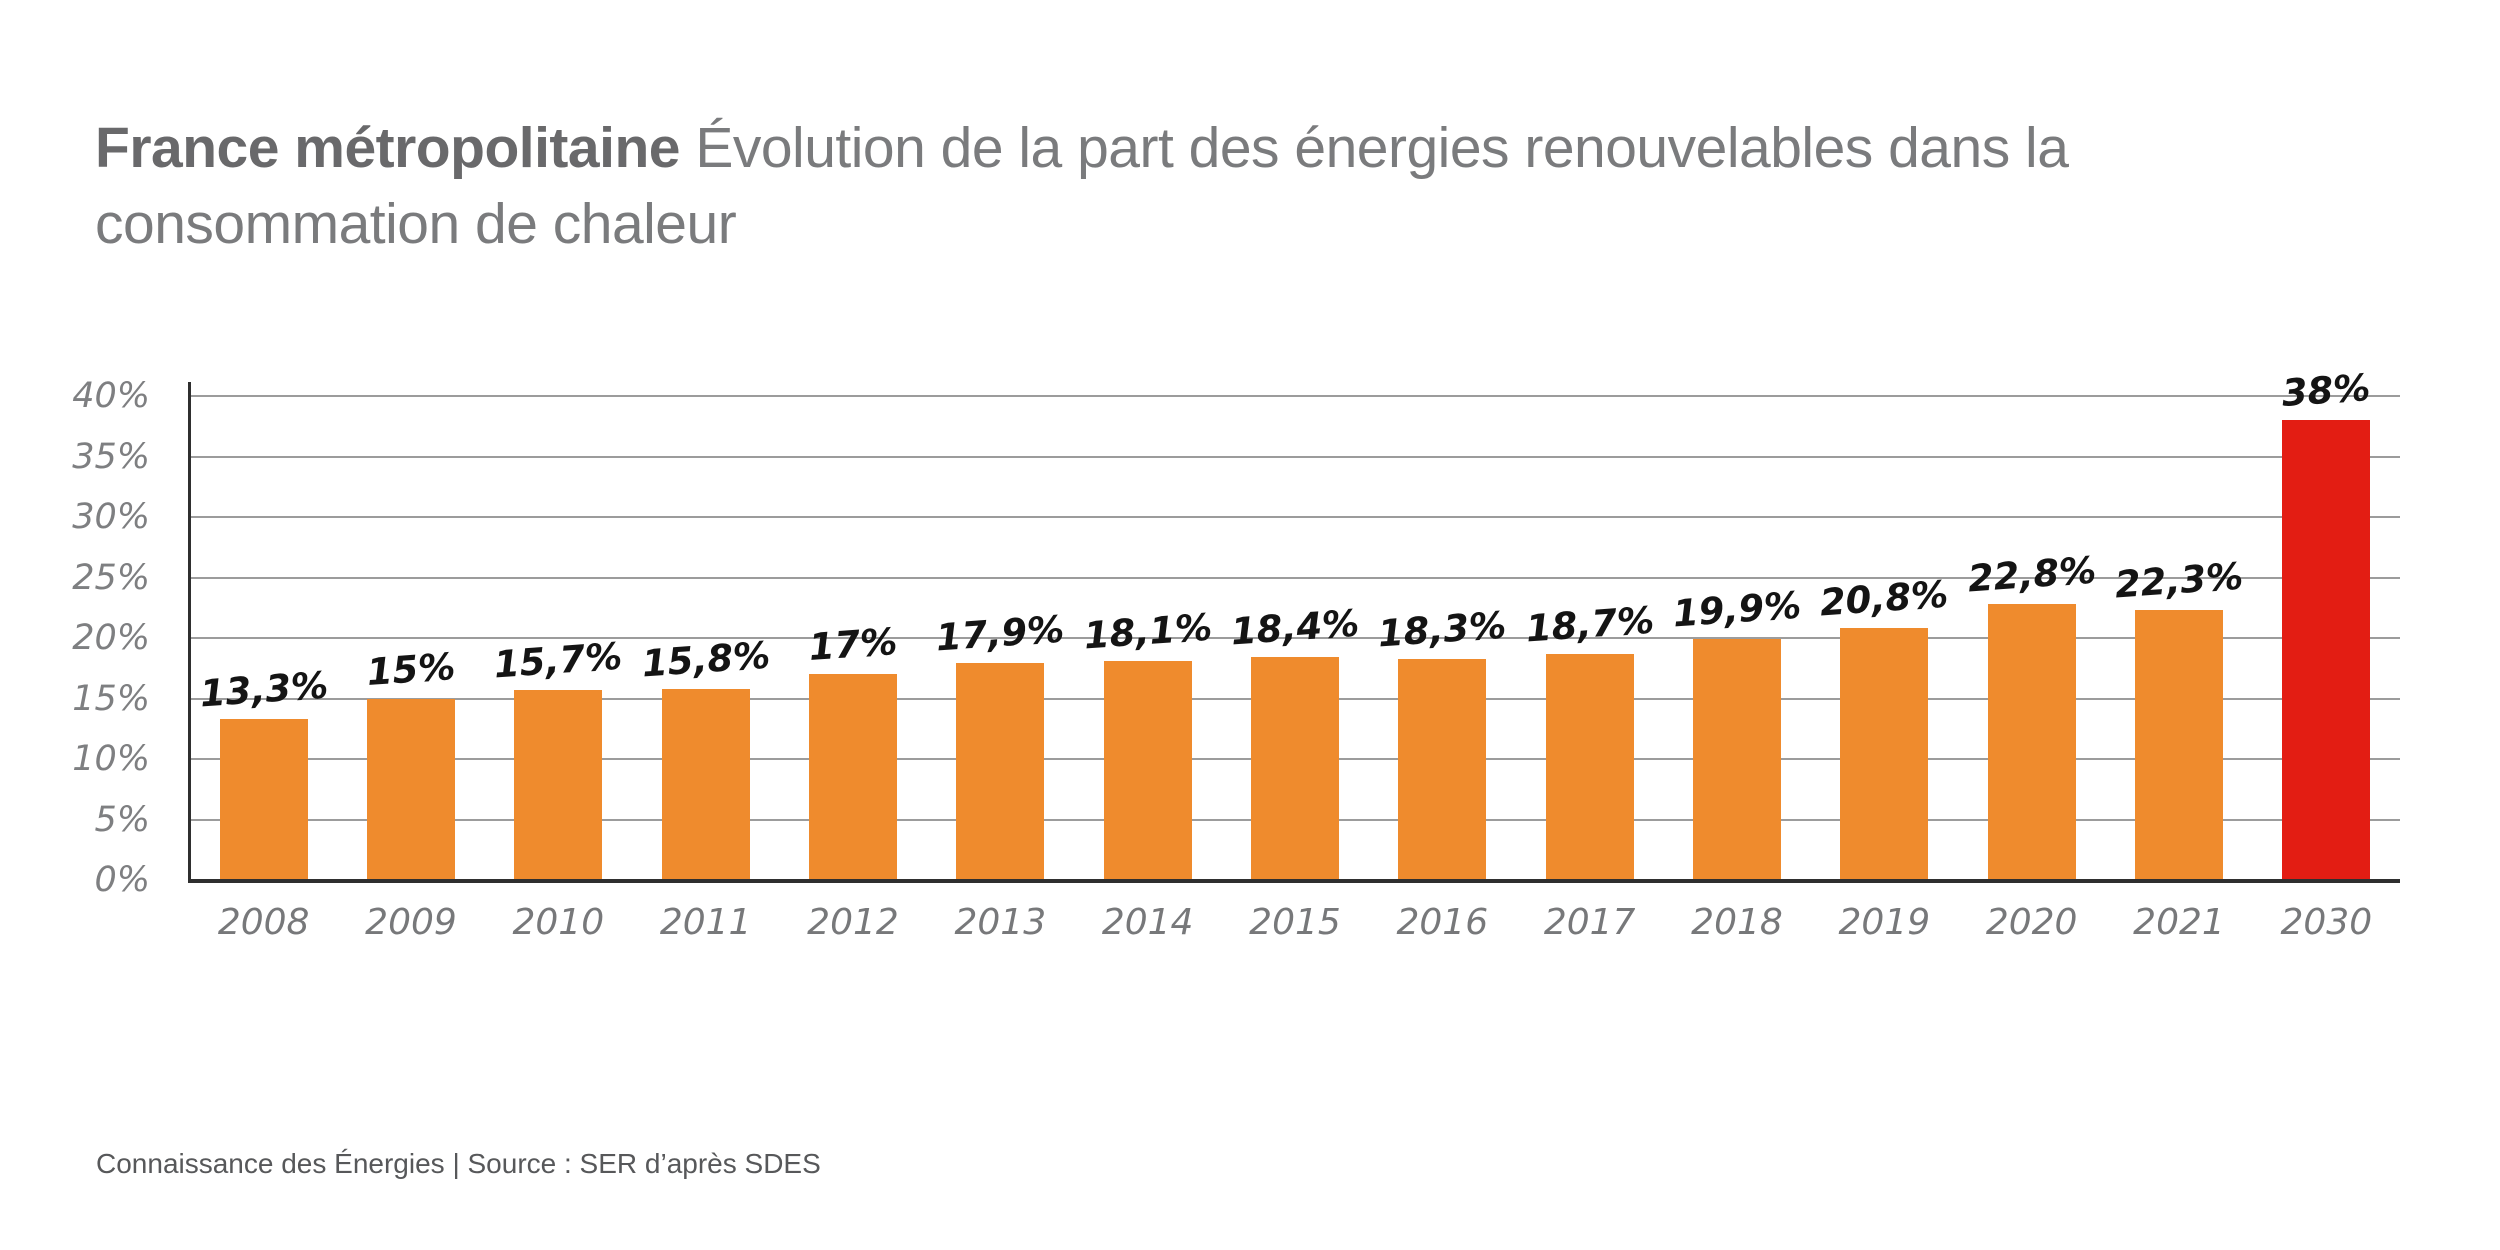 Image resolution: width=2500 pixels, height=1250 pixels. What do you see at coordinates (2031, 922) in the screenshot?
I see `x-tick-label: 2020` at bounding box center [2031, 922].